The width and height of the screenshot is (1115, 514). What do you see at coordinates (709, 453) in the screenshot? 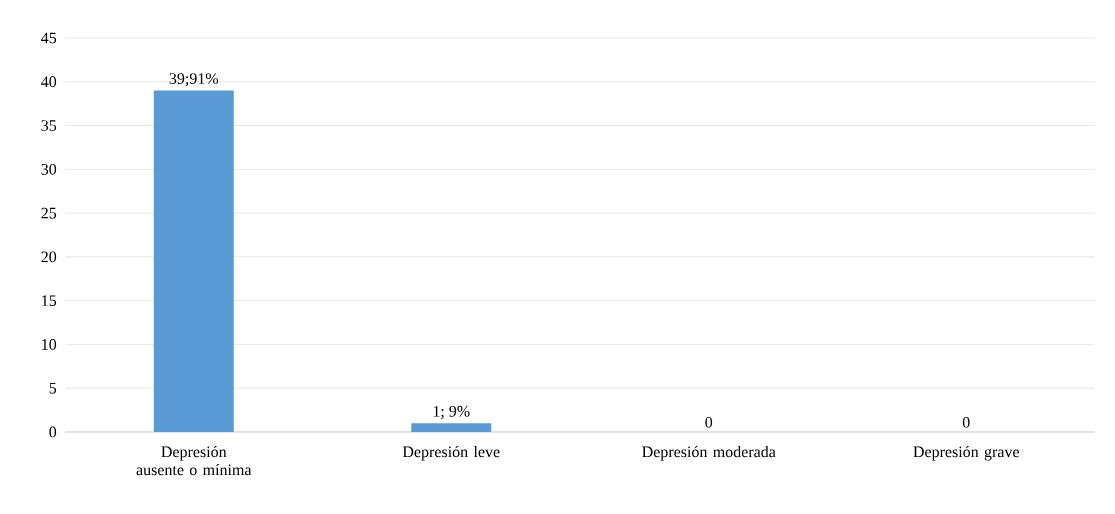
I see `x-tick-label: Depresión moderada` at bounding box center [709, 453].